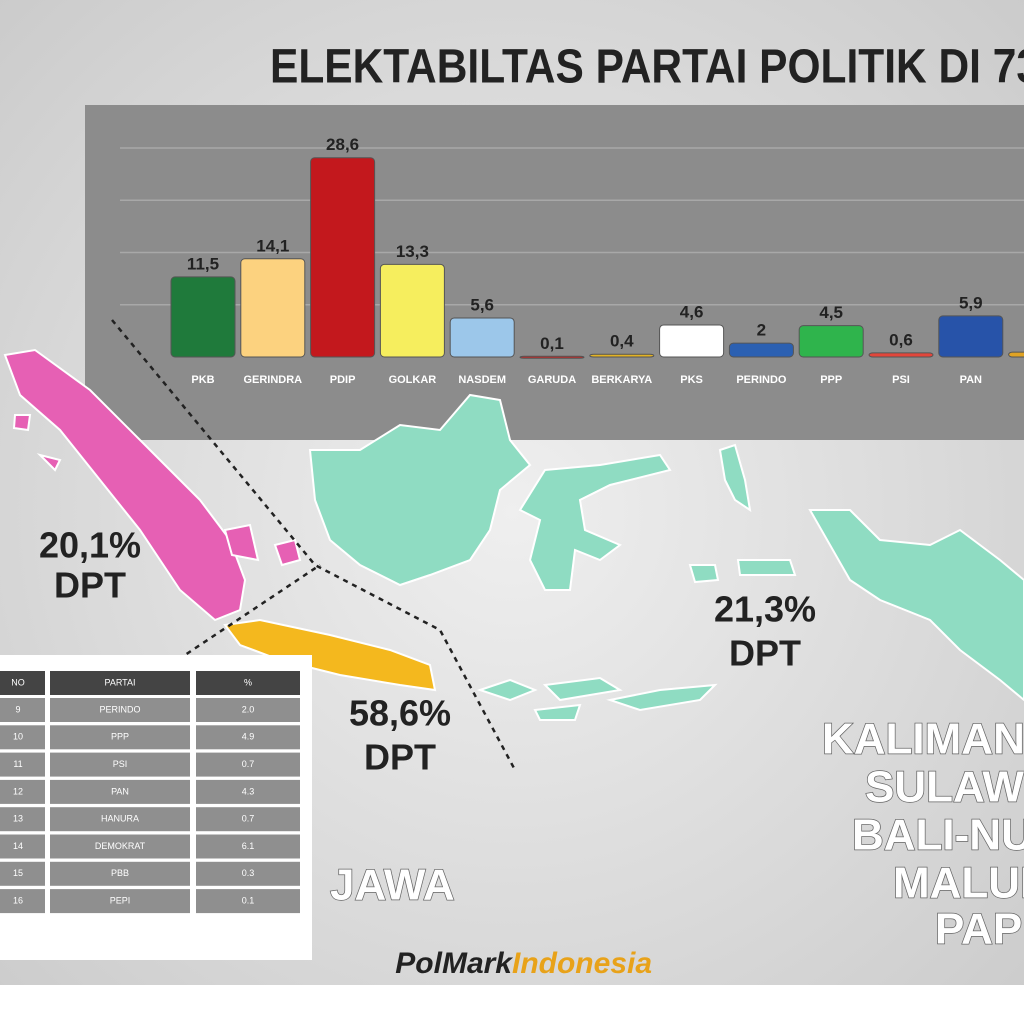 The image size is (1024, 1024). What do you see at coordinates (647, 67) in the screenshot?
I see `chart-title: ELEKTABILTAS PARTAI POLITIK DI 73` at bounding box center [647, 67].